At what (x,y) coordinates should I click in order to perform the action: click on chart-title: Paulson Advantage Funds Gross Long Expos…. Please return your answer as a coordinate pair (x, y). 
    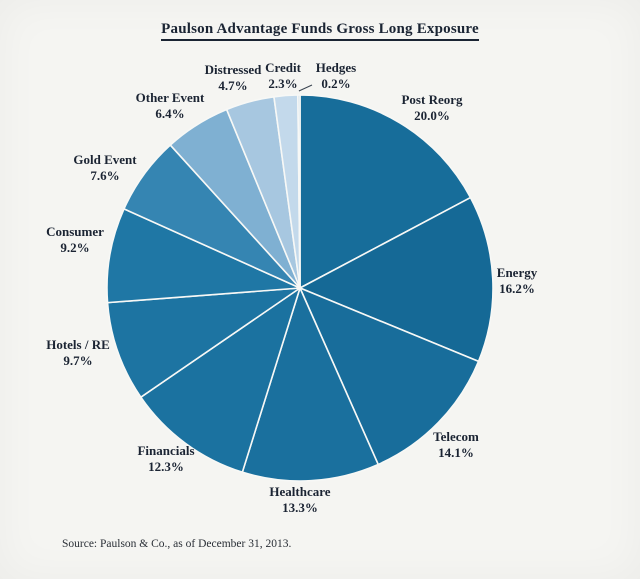
    Looking at the image, I should click on (320, 31).